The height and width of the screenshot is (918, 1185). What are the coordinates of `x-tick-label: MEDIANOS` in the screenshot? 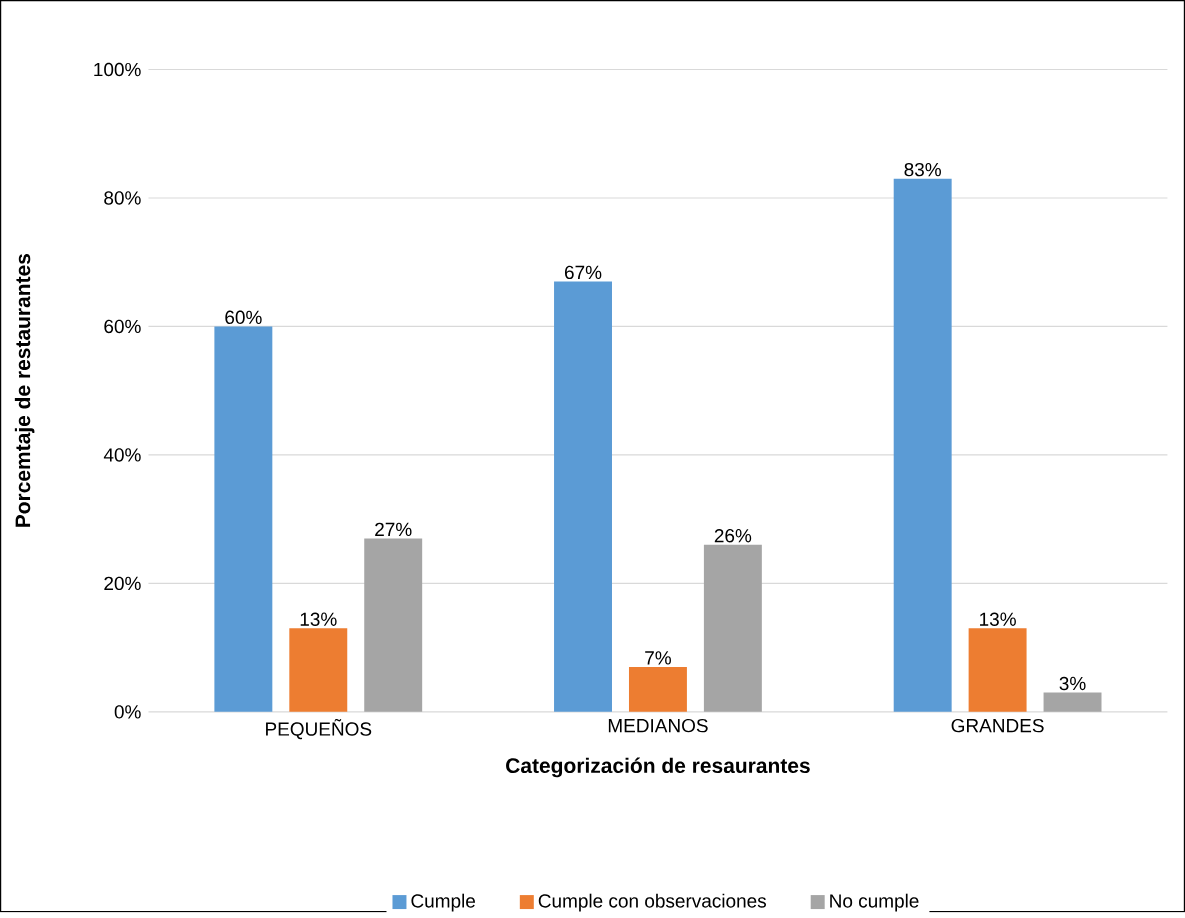 It's located at (658, 725).